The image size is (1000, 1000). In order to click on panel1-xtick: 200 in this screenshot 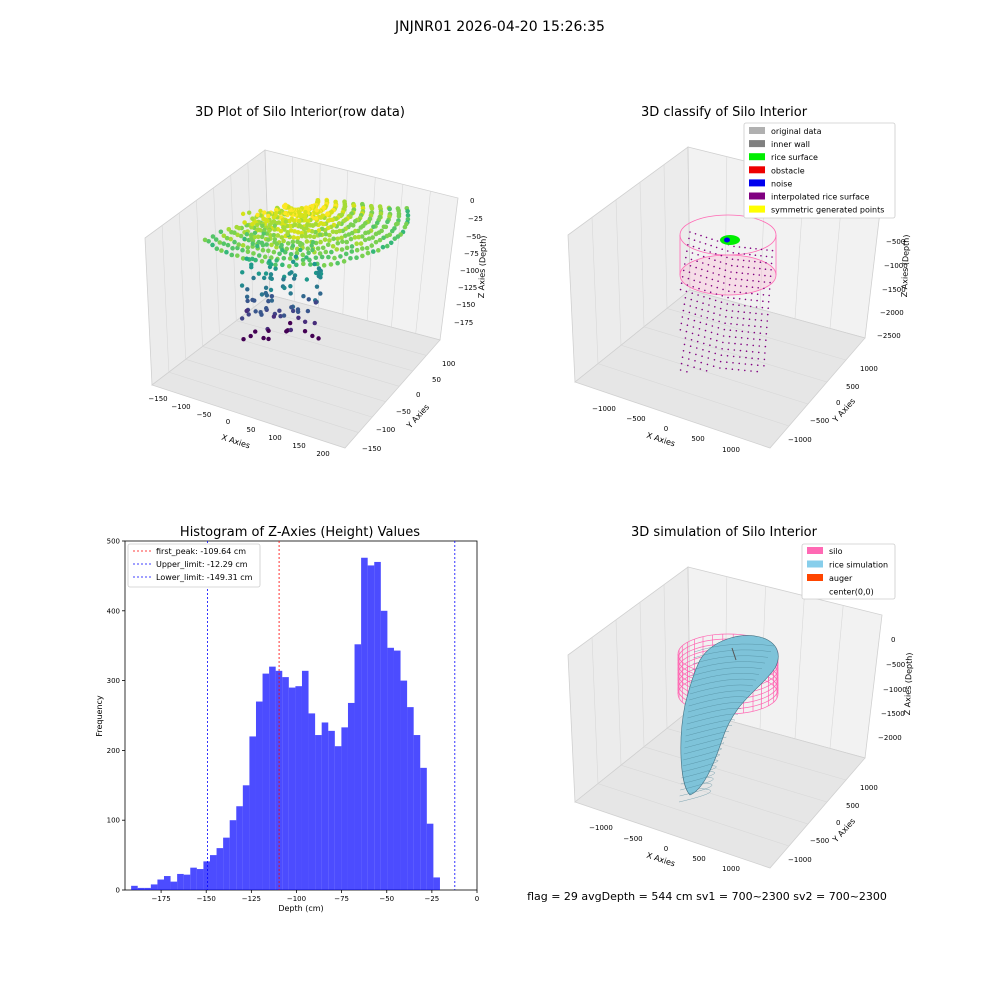, I will do `click(322, 454)`.